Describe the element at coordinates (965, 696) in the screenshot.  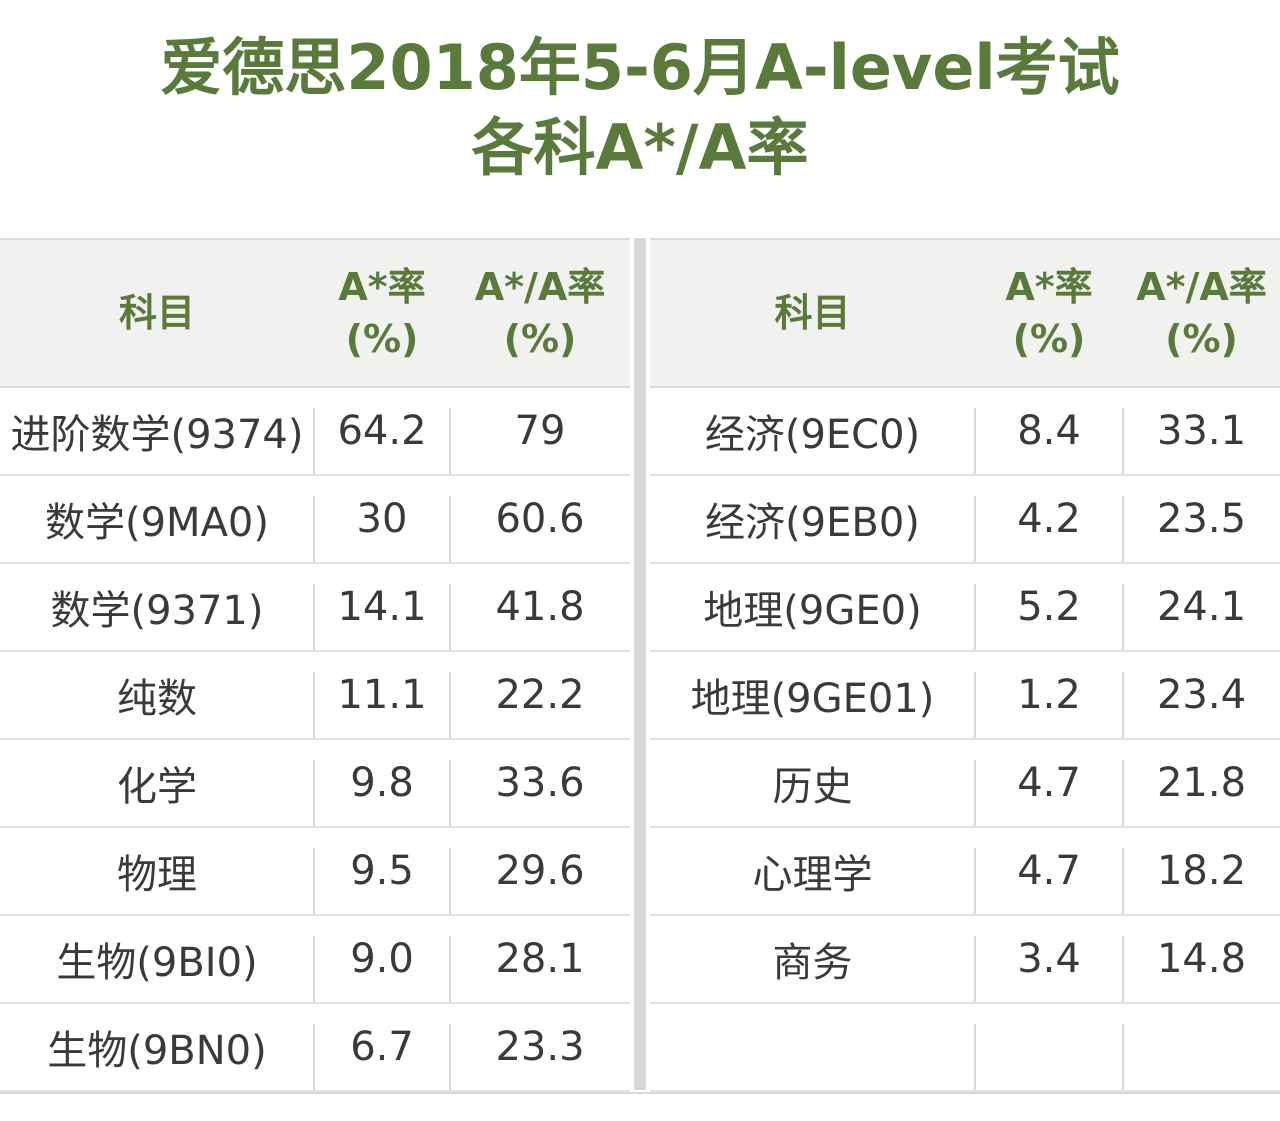
I see `table-row: 地理(9GE01) 1.2 23.4` at that location.